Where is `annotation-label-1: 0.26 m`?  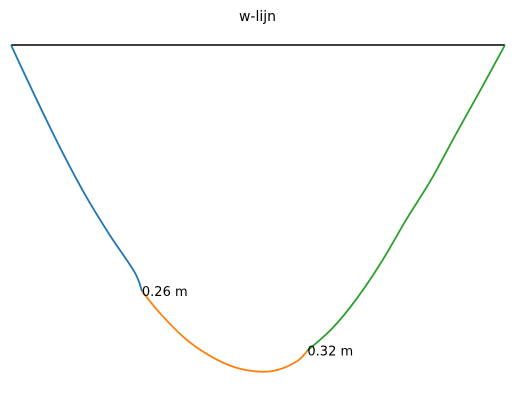 annotation-label-1: 0.26 m is located at coordinates (165, 292).